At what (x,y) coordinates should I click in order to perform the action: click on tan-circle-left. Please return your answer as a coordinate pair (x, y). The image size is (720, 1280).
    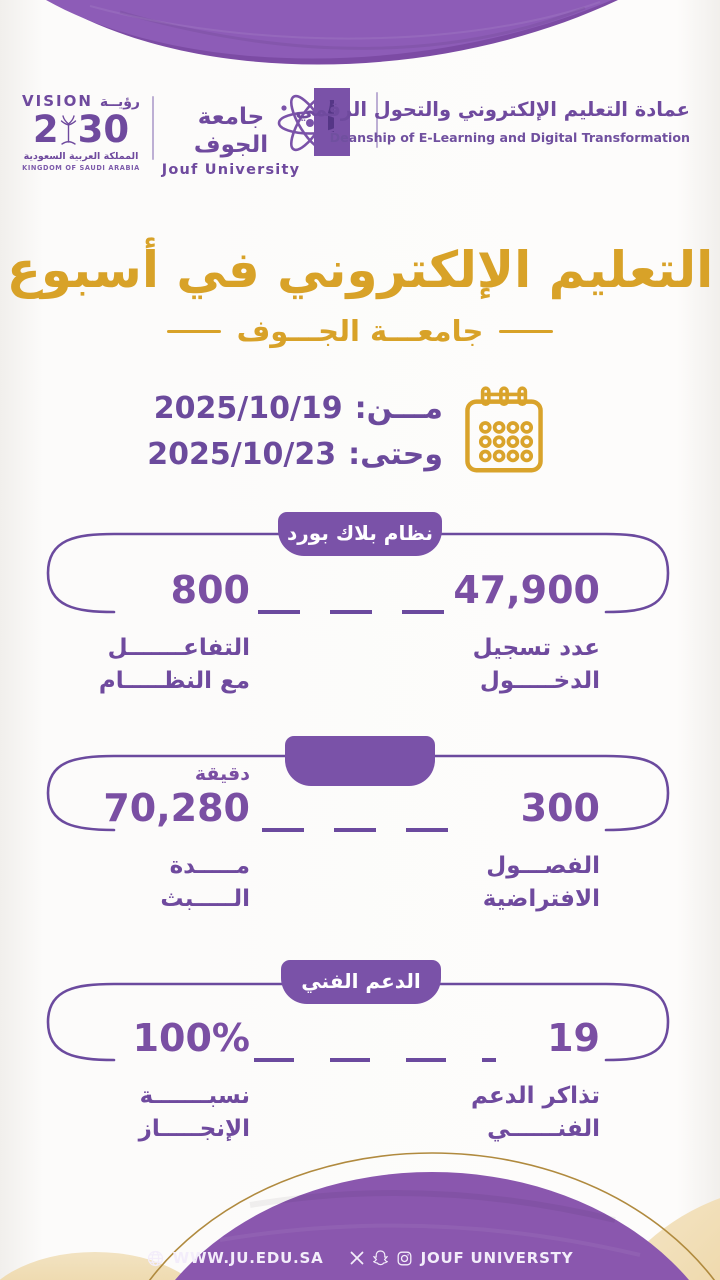
    Looking at the image, I should click on (95, 1266).